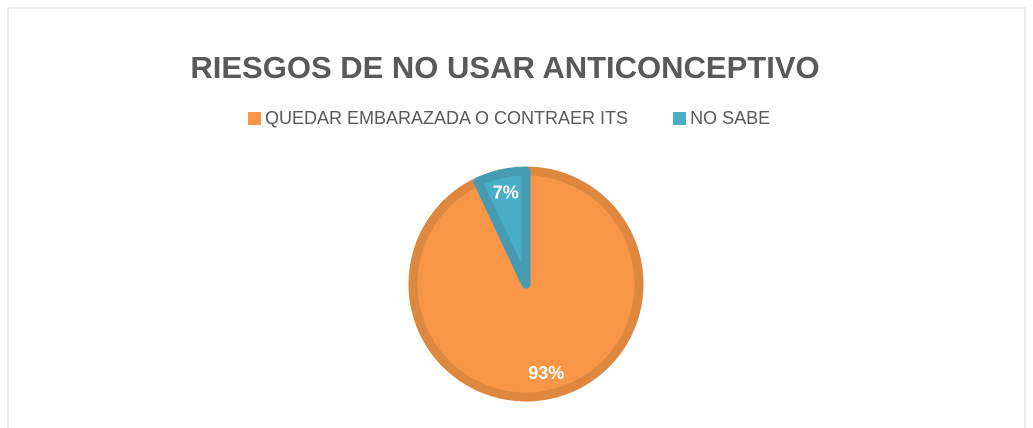 This screenshot has width=1033, height=428. I want to click on chart-title: RIESGOS DE NO USAR ANTICONCEPTIVO, so click(504, 67).